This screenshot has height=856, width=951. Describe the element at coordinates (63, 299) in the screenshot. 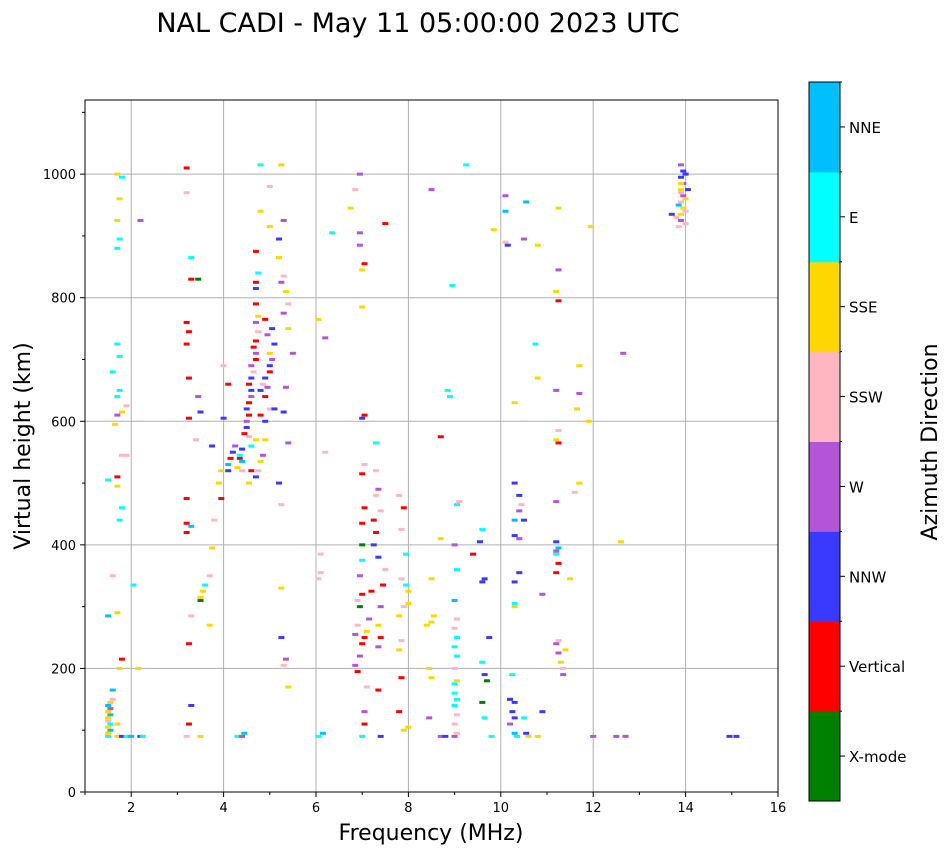

I see `y-tick-label: 800` at that location.